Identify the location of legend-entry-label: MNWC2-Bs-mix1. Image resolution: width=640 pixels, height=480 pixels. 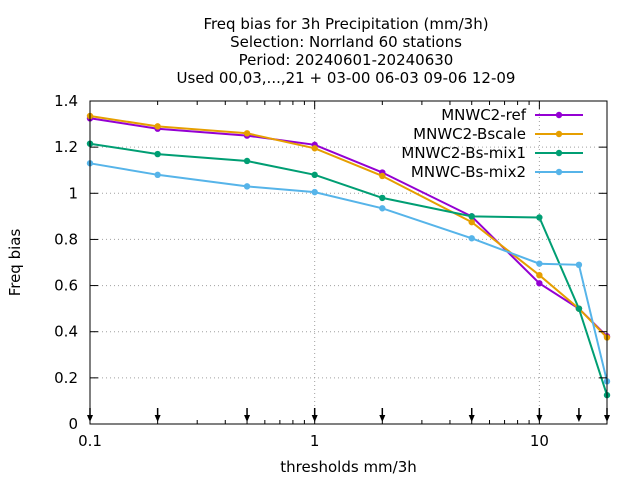
(463, 153).